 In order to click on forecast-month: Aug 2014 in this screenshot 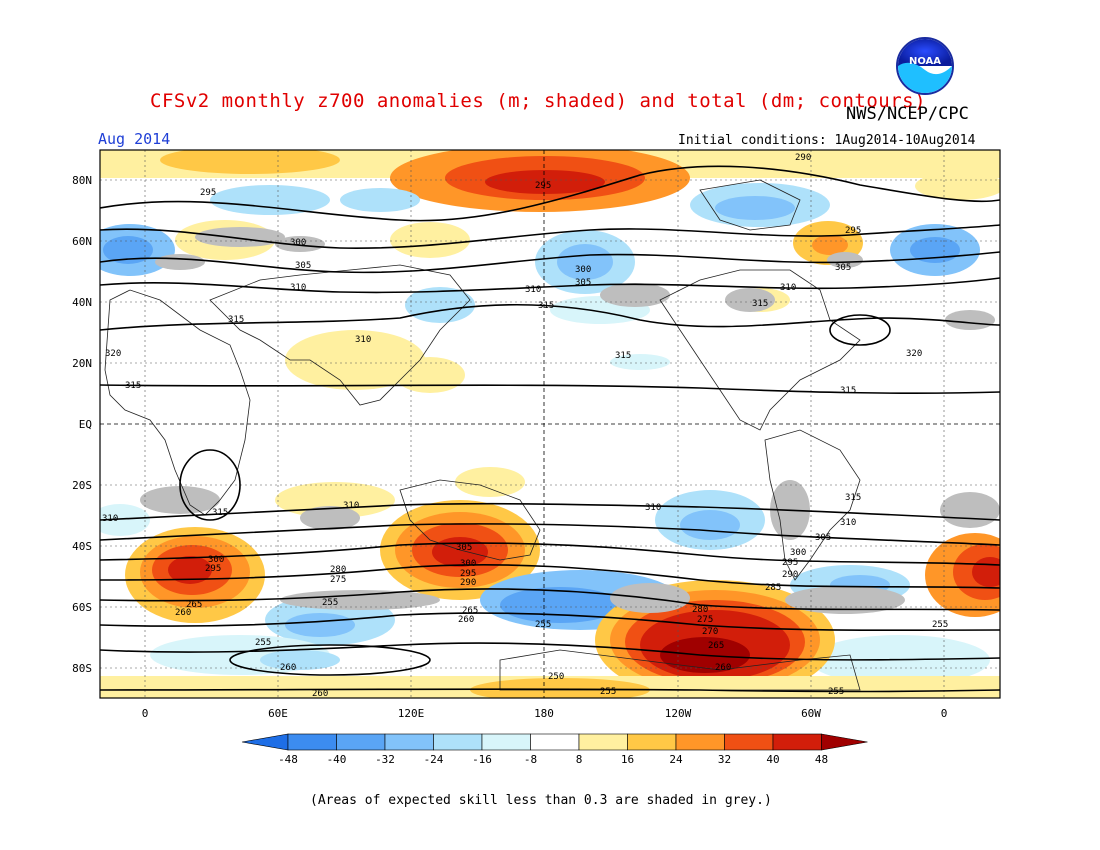, I will do `click(134, 139)`.